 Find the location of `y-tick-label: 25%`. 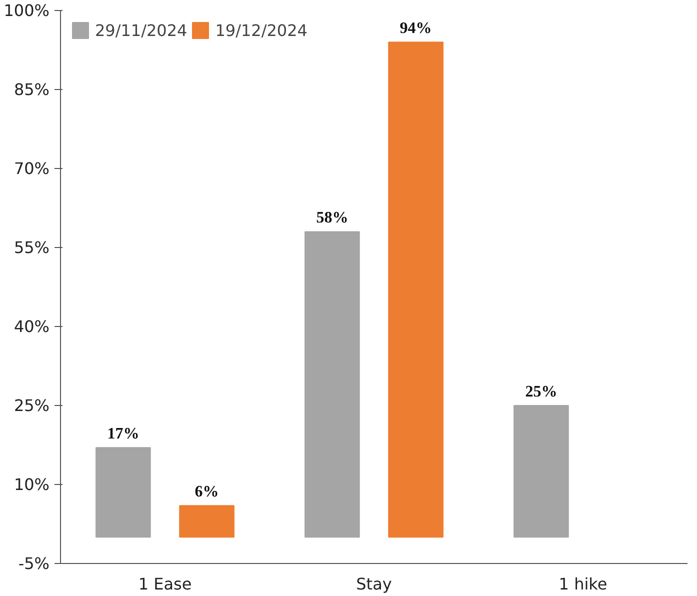

y-tick-label: 25% is located at coordinates (32, 405).